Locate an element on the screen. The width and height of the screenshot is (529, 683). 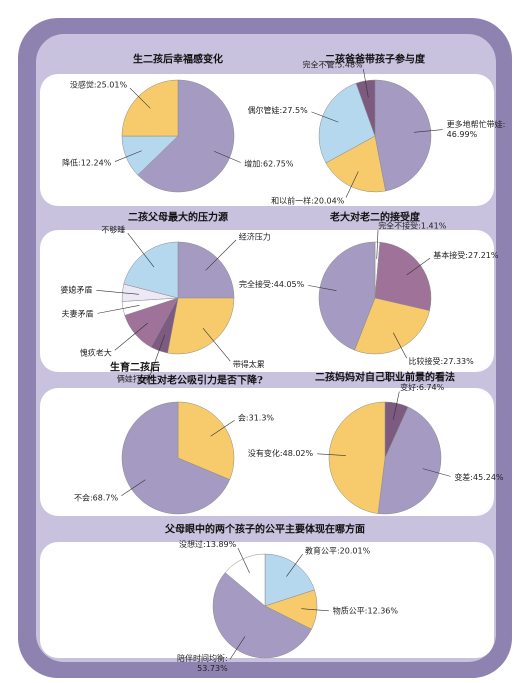
slice-label: 经济压力 is located at coordinates (255, 237).